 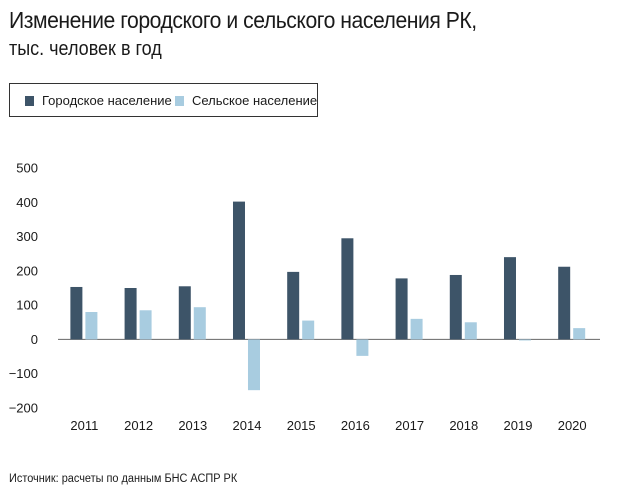 What do you see at coordinates (253, 365) in the screenshot?
I see `rural-bar-2014` at bounding box center [253, 365].